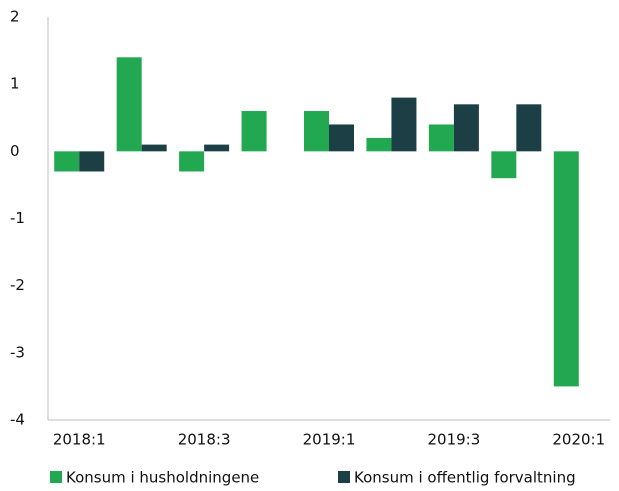 This screenshot has width=619, height=491. What do you see at coordinates (578, 440) in the screenshot?
I see `x-tick-label: 2020:1` at bounding box center [578, 440].